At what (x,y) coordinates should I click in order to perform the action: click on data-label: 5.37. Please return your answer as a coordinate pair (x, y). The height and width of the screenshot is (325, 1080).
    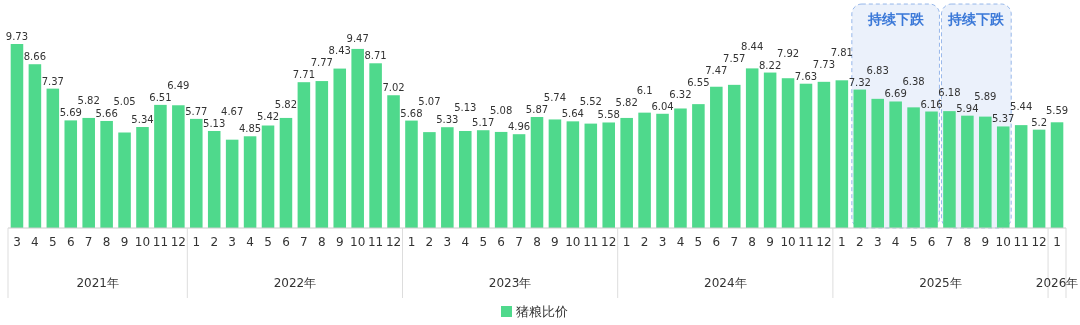
    Looking at the image, I should click on (1003, 119).